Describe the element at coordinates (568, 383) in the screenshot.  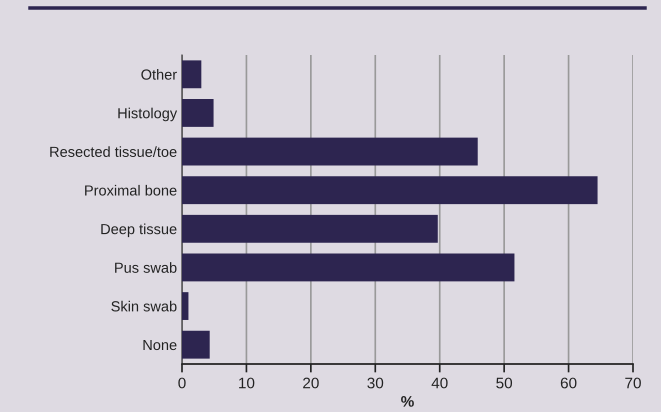
I see `x-tick-label: 60` at that location.